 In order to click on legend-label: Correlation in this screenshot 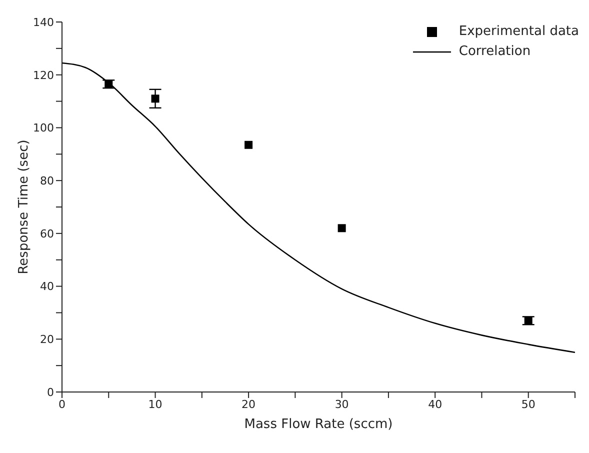, I will do `click(494, 52)`.